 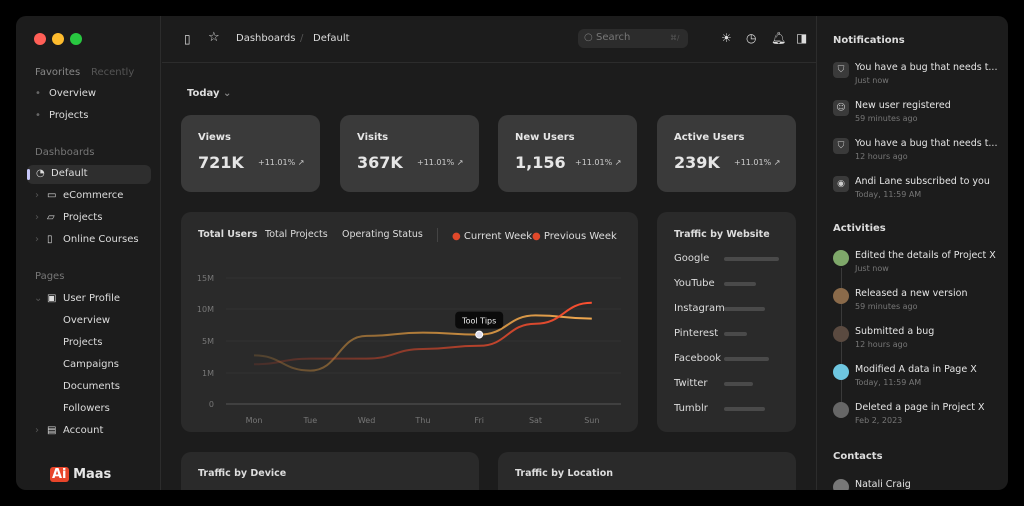 I want to click on sidebar-subitem: Overview, so click(x=87, y=320).